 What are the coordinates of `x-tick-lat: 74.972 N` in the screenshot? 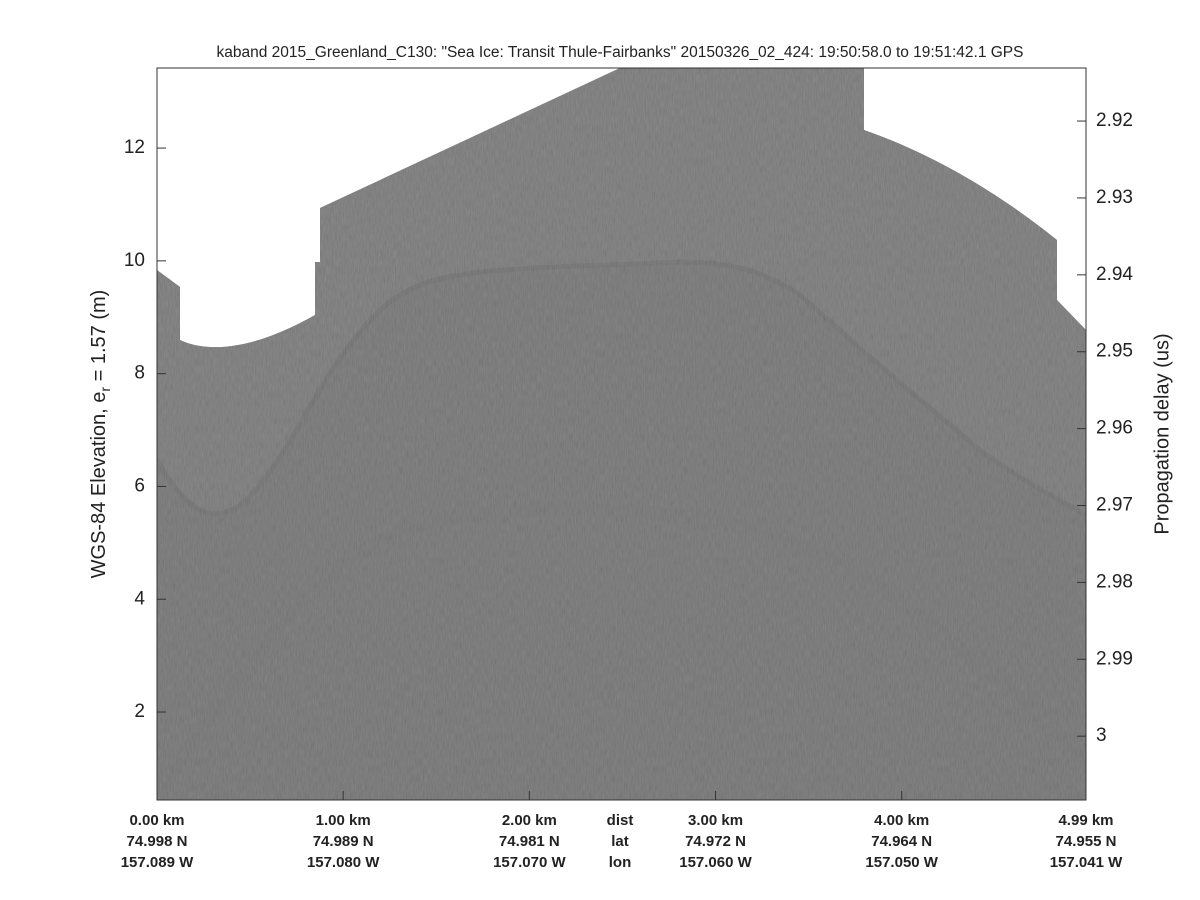 It's located at (715, 841).